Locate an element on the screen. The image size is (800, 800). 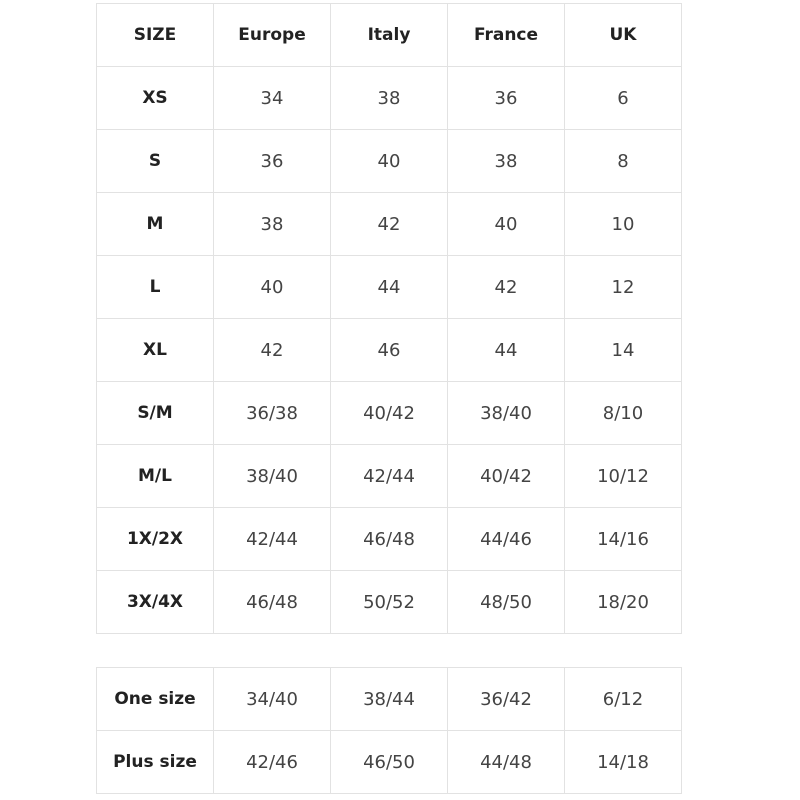
table-row: XS 34 38 36 6 is located at coordinates (389, 98).